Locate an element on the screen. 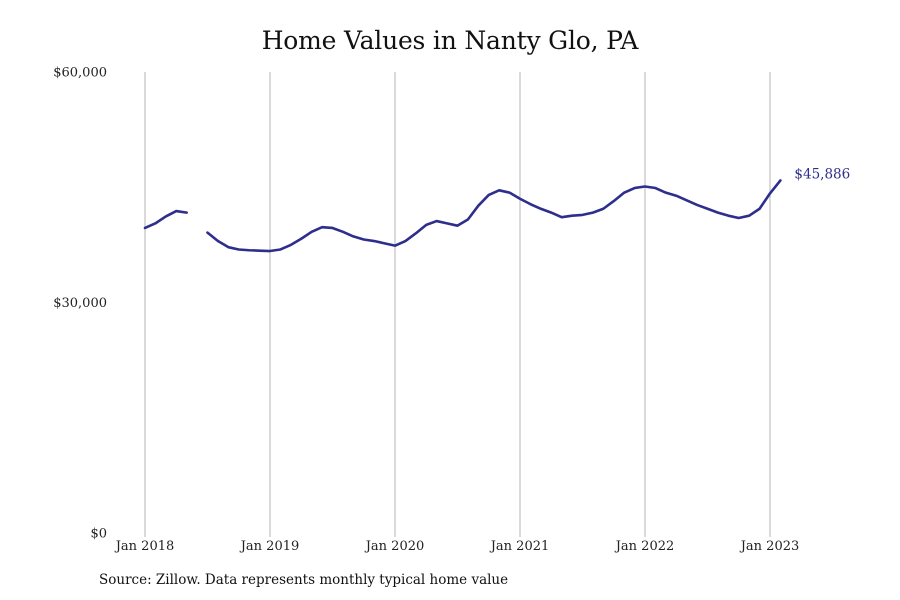 This screenshot has width=900, height=600. x-tick-label: Jan 2018 is located at coordinates (144, 546).